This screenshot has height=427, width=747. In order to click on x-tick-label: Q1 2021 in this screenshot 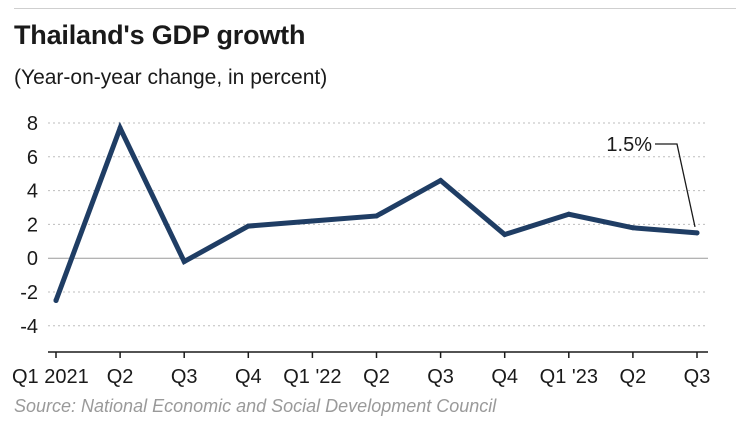, I will do `click(50, 377)`.